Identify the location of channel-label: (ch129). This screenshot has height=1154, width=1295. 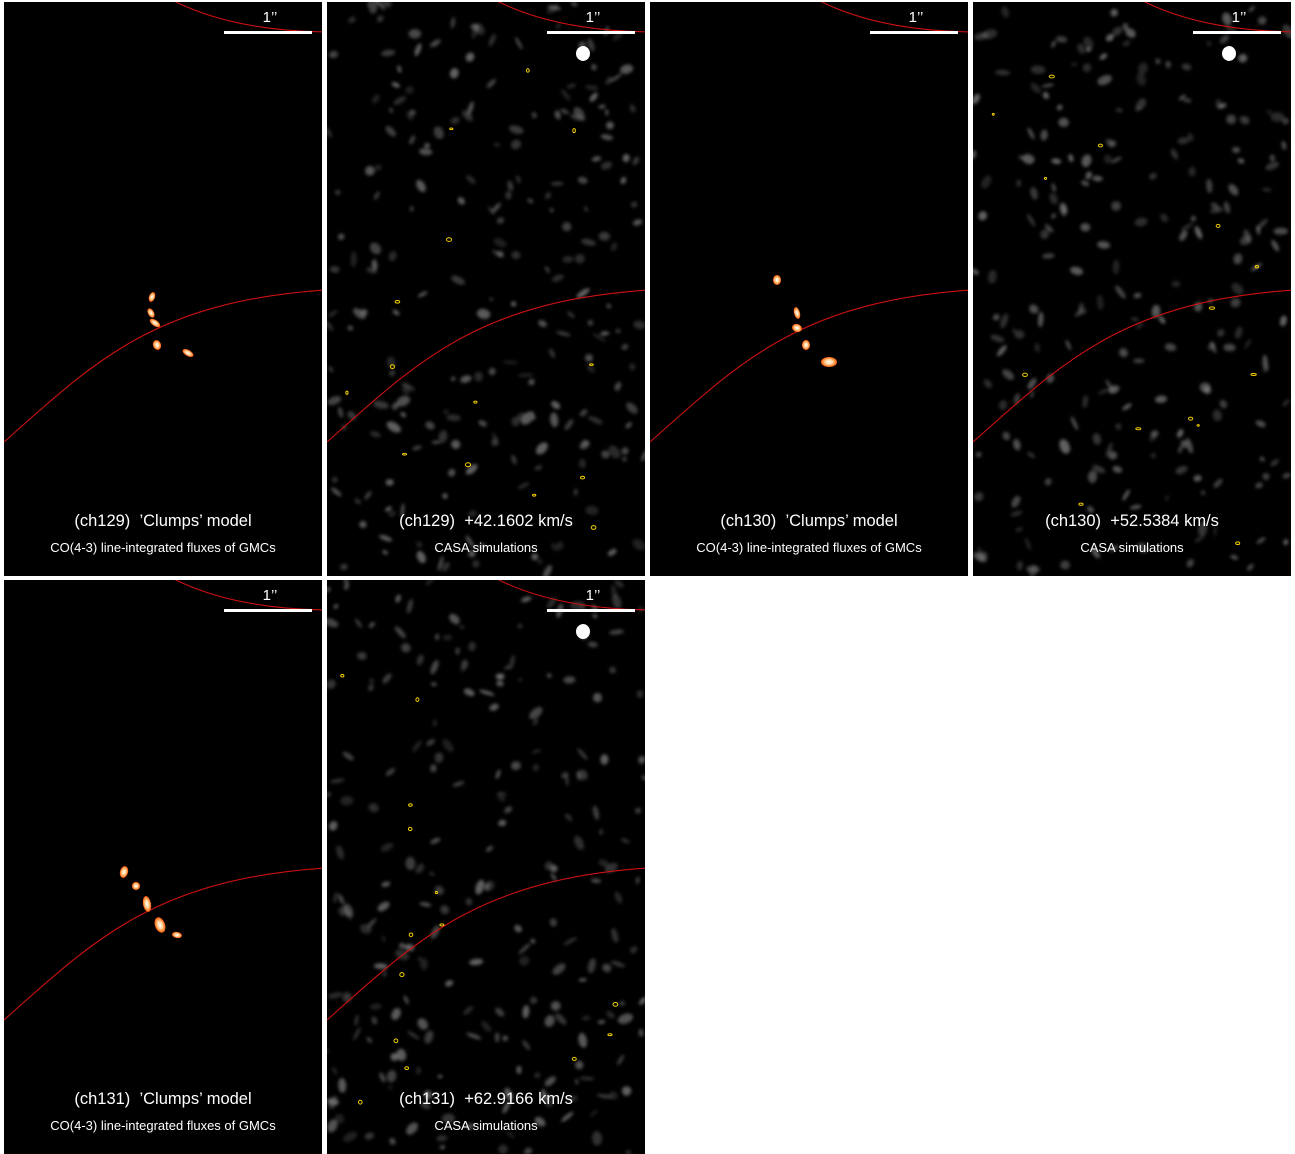
(102, 521).